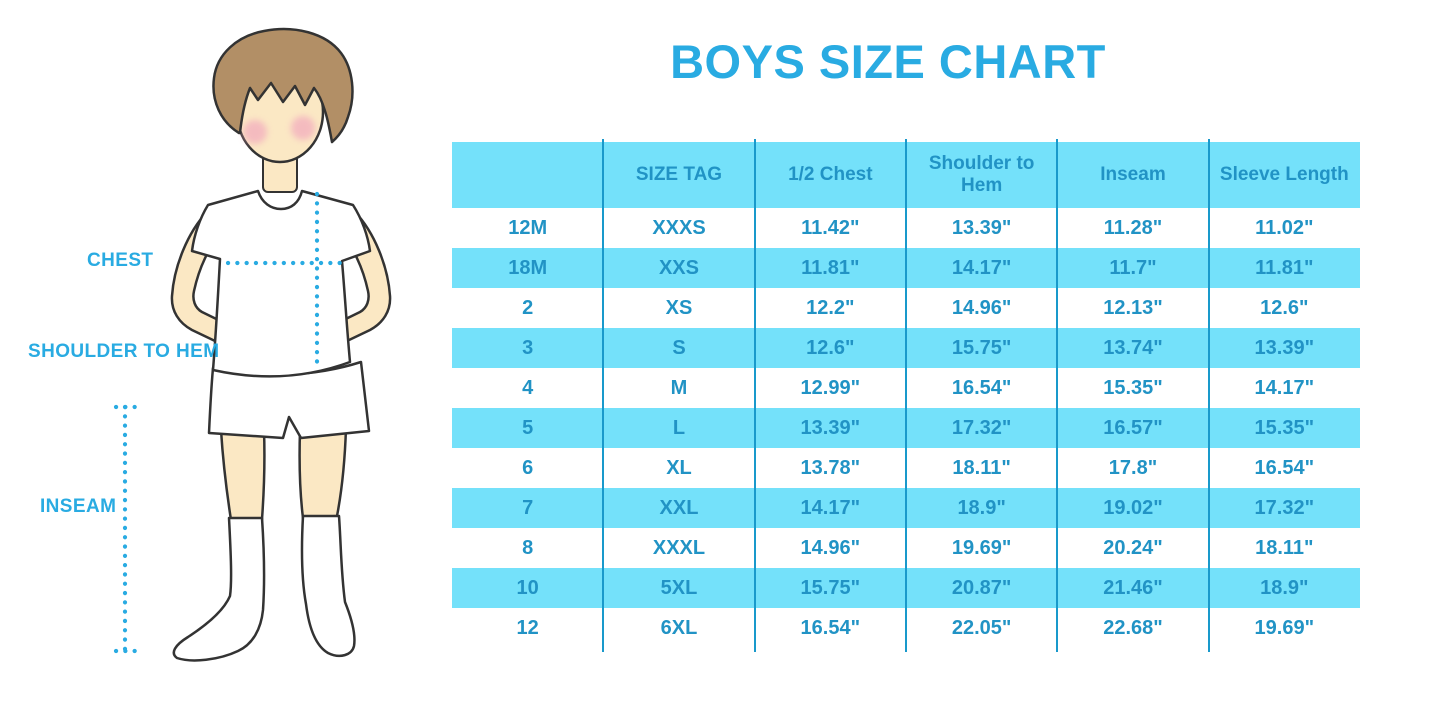 Image resolution: width=1445 pixels, height=723 pixels. Describe the element at coordinates (528, 467) in the screenshot. I see `size-label-cell: 6` at that location.